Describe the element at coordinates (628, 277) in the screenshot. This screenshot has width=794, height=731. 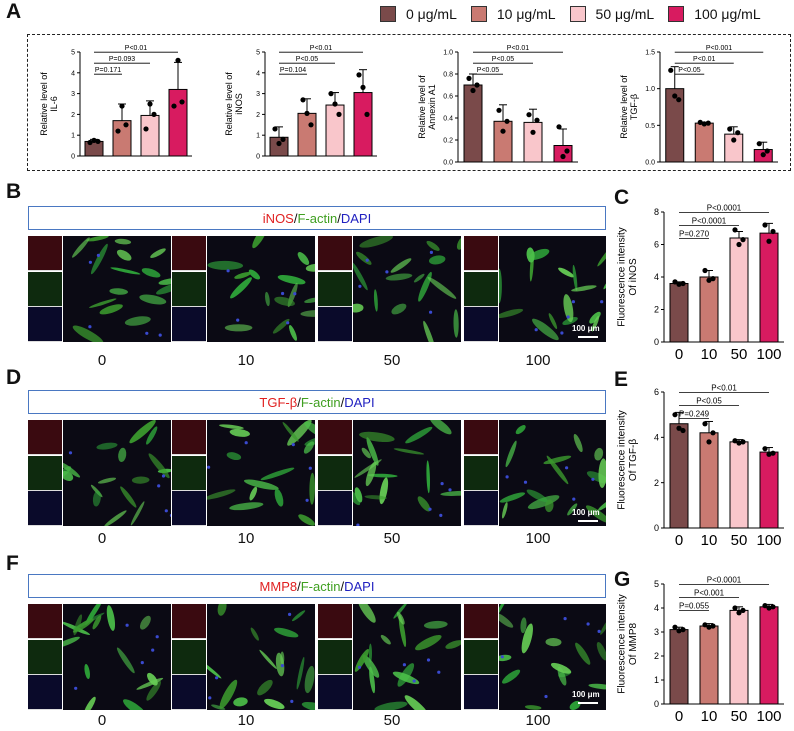
I see `y-axis-label: Fluorescence intensityOf iNOS` at that location.